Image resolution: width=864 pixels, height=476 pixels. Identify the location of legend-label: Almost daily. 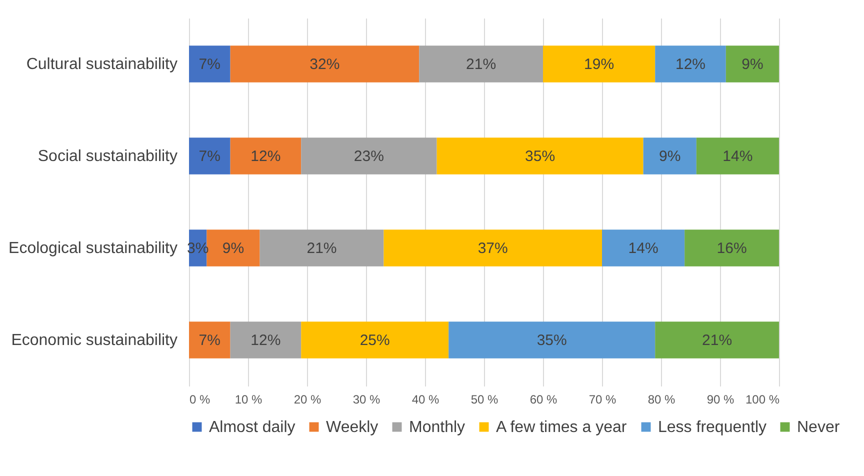
(252, 427).